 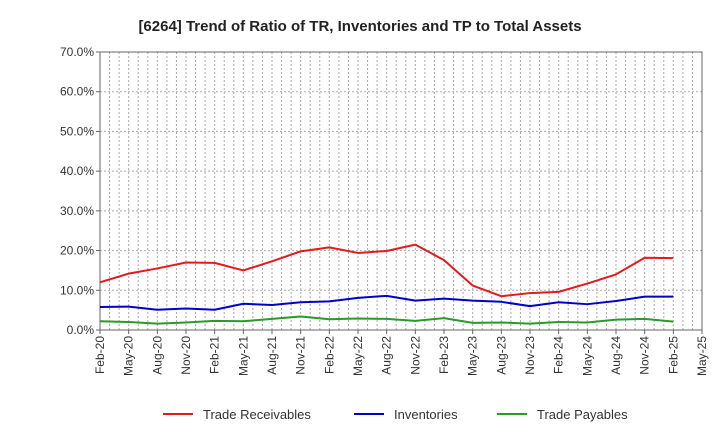 I want to click on y-tick-label: 20.0%, so click(x=77, y=251).